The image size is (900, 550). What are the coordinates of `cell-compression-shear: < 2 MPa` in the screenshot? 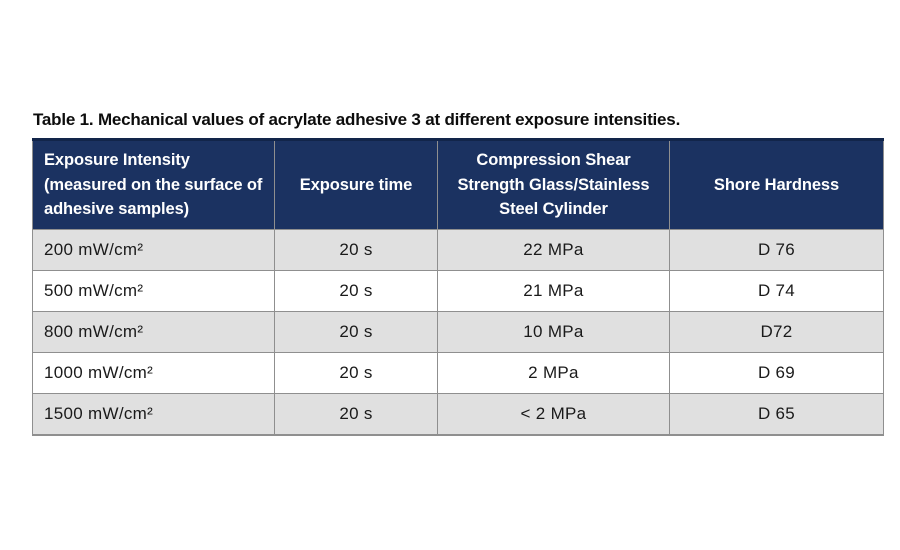 It's located at (553, 414).